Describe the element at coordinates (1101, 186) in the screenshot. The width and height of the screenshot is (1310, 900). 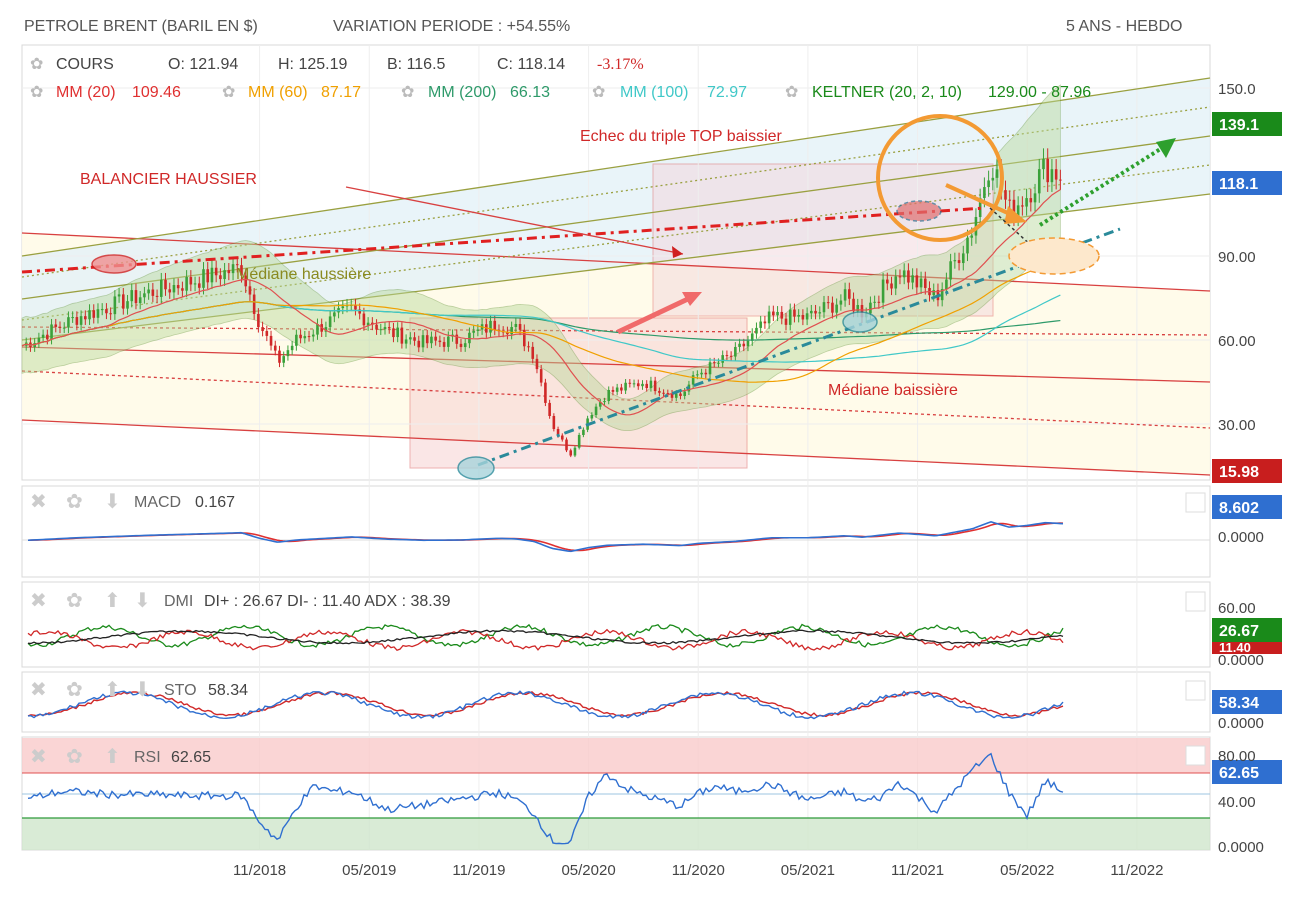
I see `green-dotted-arrow` at that location.